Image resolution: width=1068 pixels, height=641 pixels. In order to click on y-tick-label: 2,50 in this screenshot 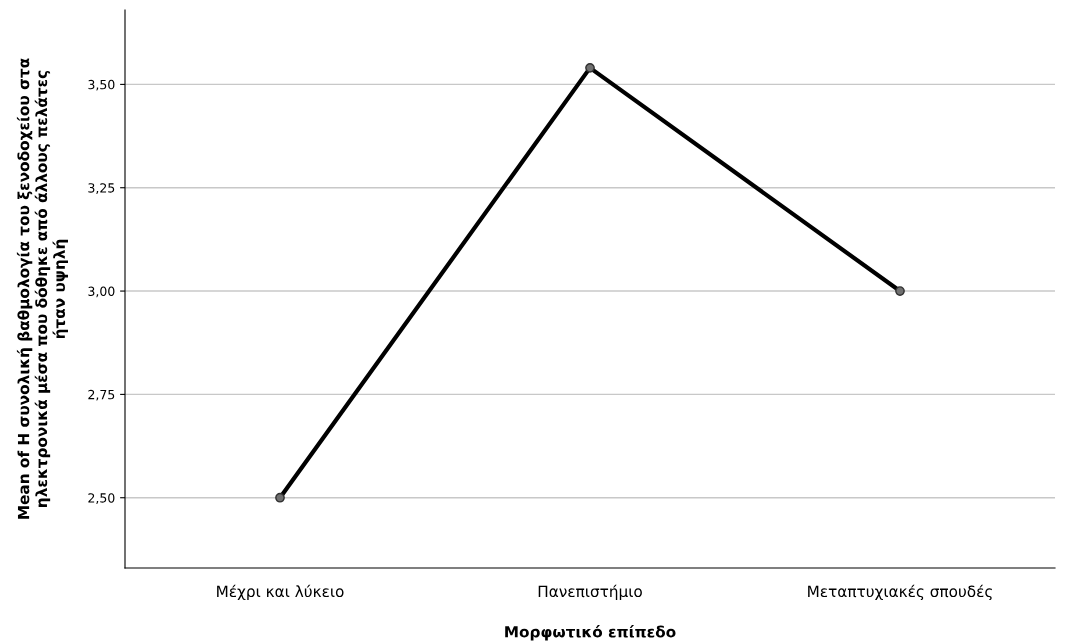, I will do `click(101, 498)`.